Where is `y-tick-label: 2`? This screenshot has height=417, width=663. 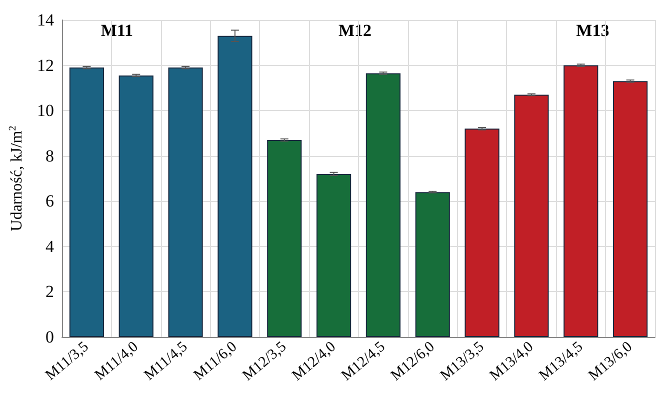
y-tick-label: 2 is located at coordinates (50, 292).